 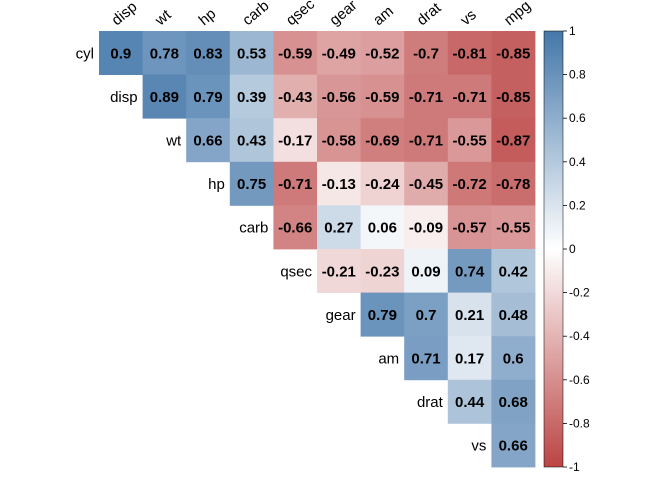 What do you see at coordinates (572, 31) in the screenshot?
I see `legend-tick-label: 1` at bounding box center [572, 31].